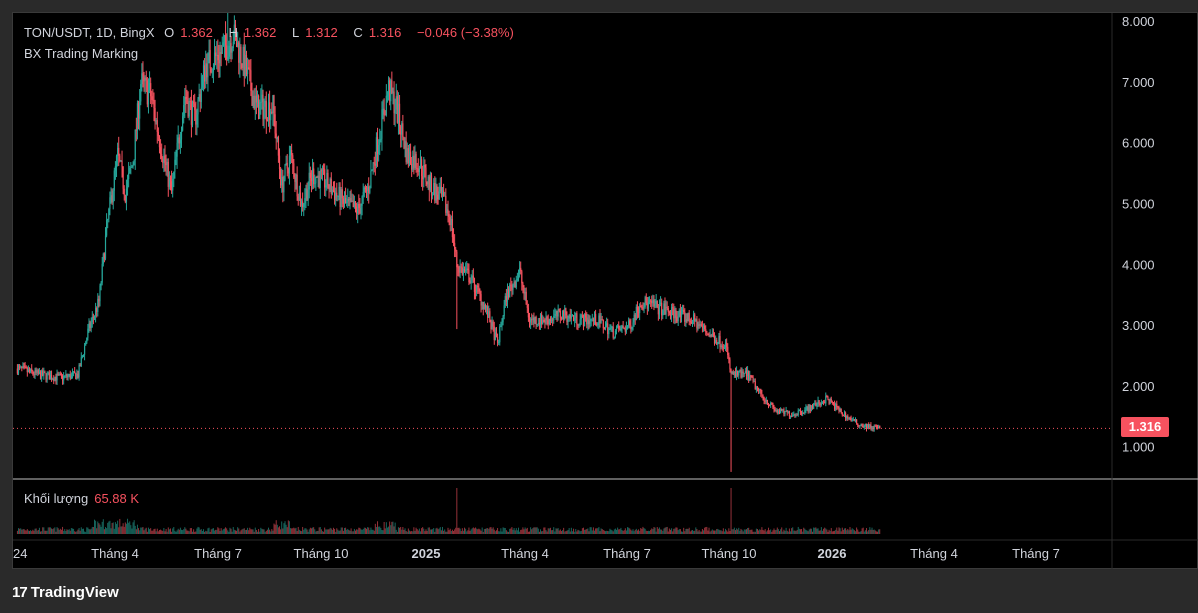 The width and height of the screenshot is (1198, 613). I want to click on price-tick-label: 1.000, so click(1138, 447).